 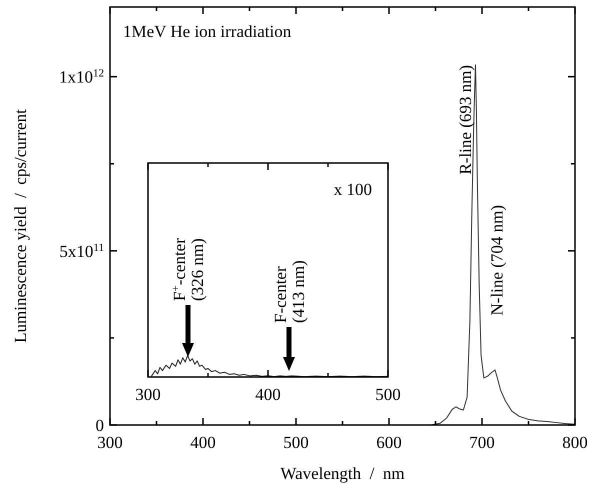 I want to click on x-tick-label: 700, so click(x=482, y=442).